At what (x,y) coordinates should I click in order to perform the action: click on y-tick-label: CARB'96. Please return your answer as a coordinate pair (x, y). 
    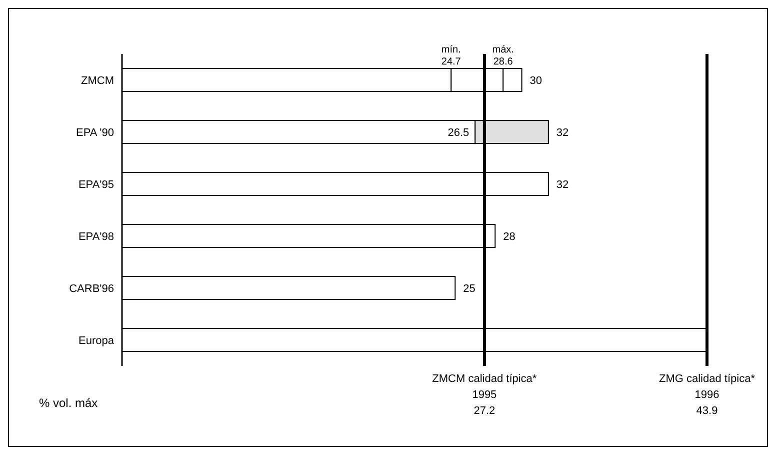
    Looking at the image, I should click on (91, 288).